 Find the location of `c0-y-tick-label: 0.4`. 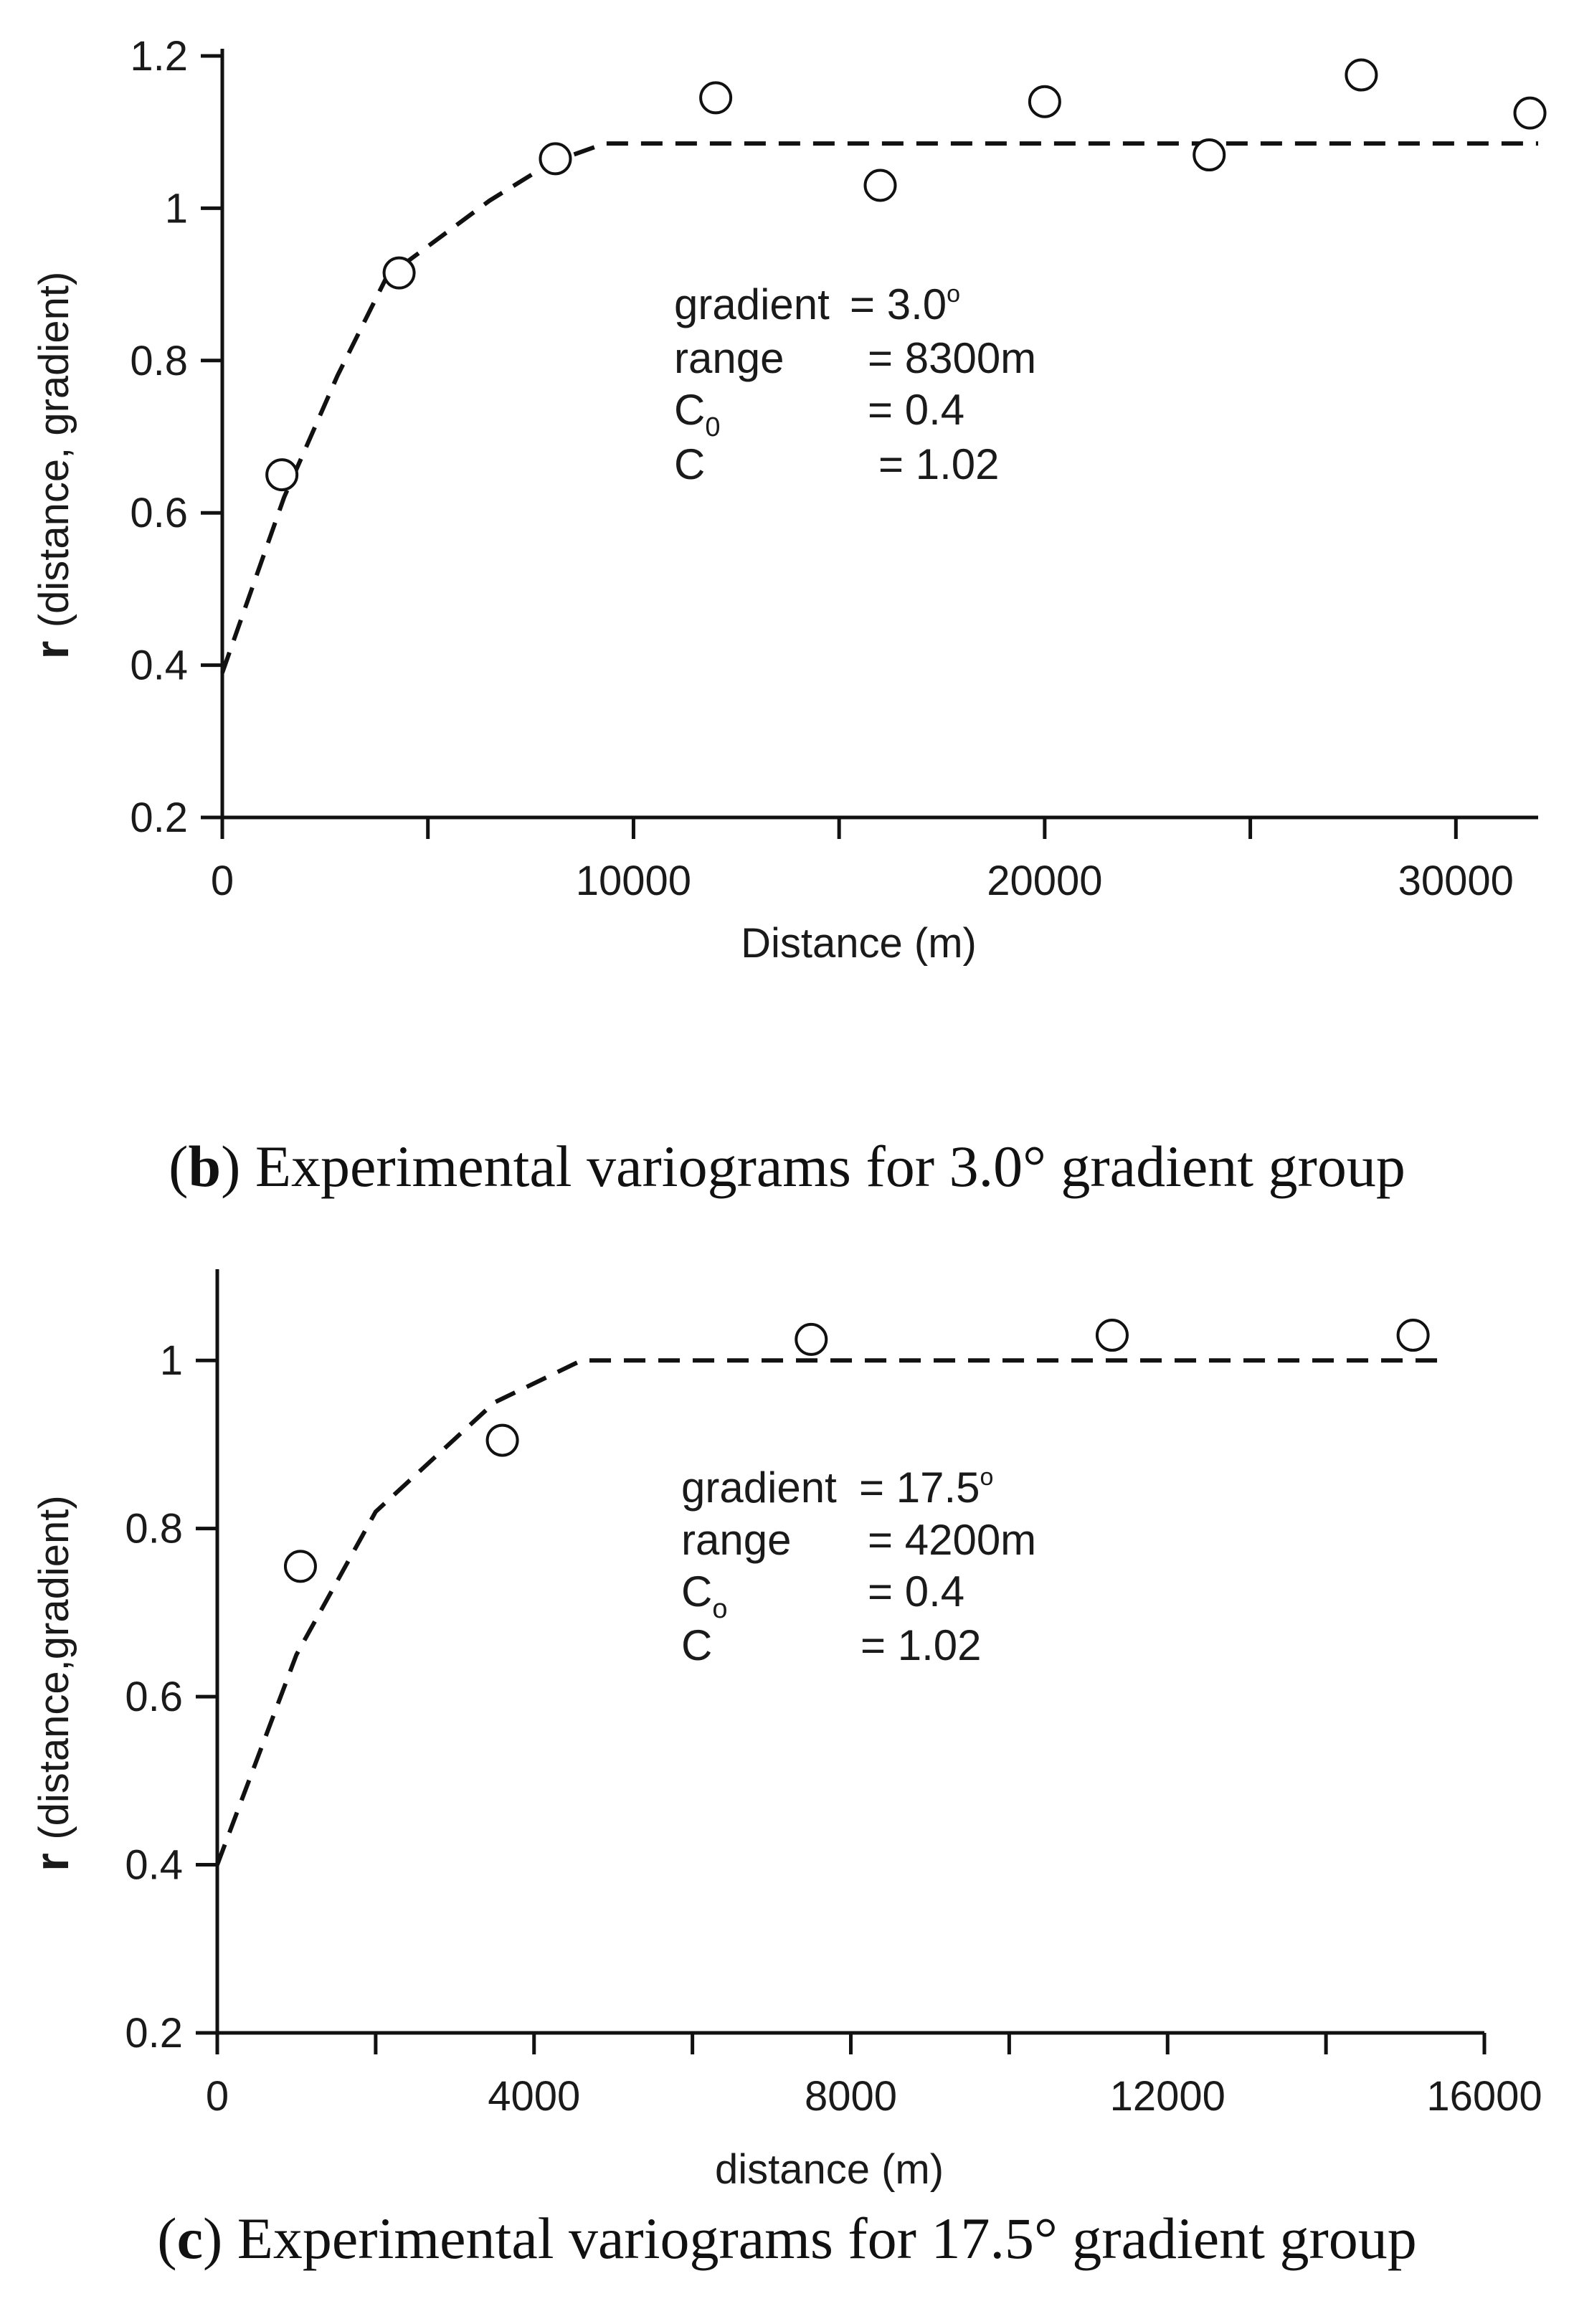

c0-y-tick-label: 0.4 is located at coordinates (159, 665).